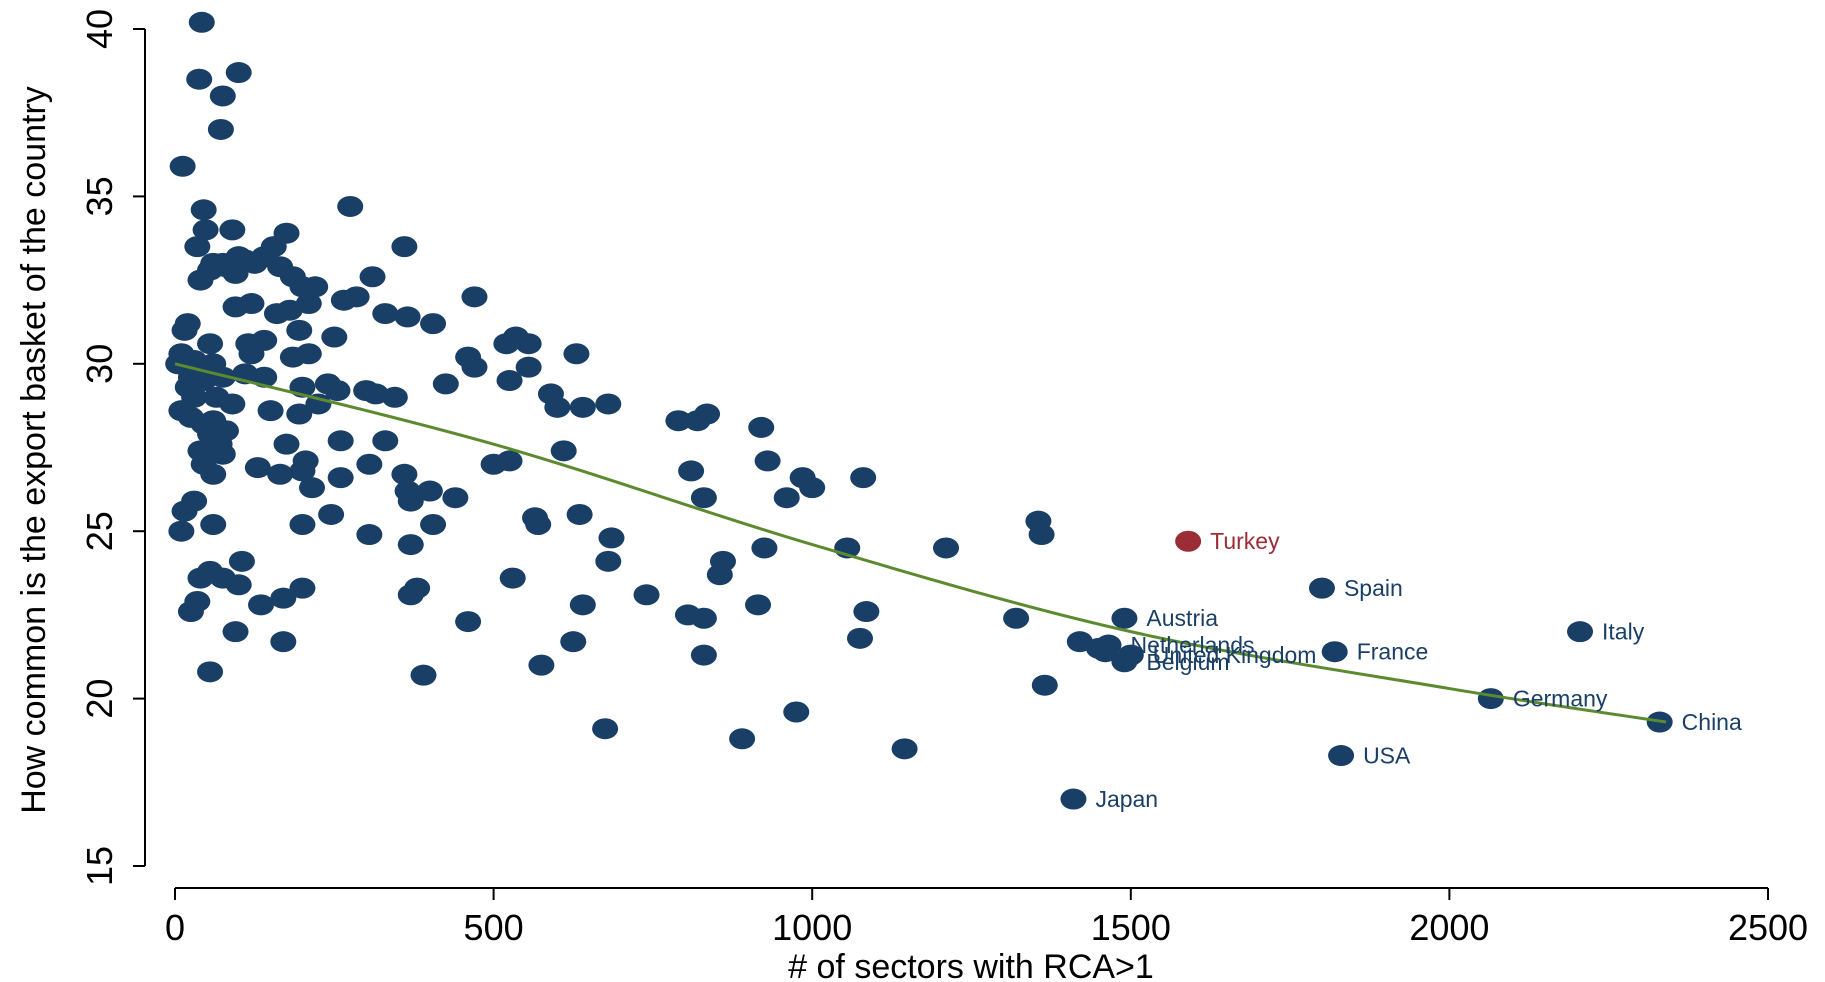  I want to click on data-point-usa, so click(1341, 756).